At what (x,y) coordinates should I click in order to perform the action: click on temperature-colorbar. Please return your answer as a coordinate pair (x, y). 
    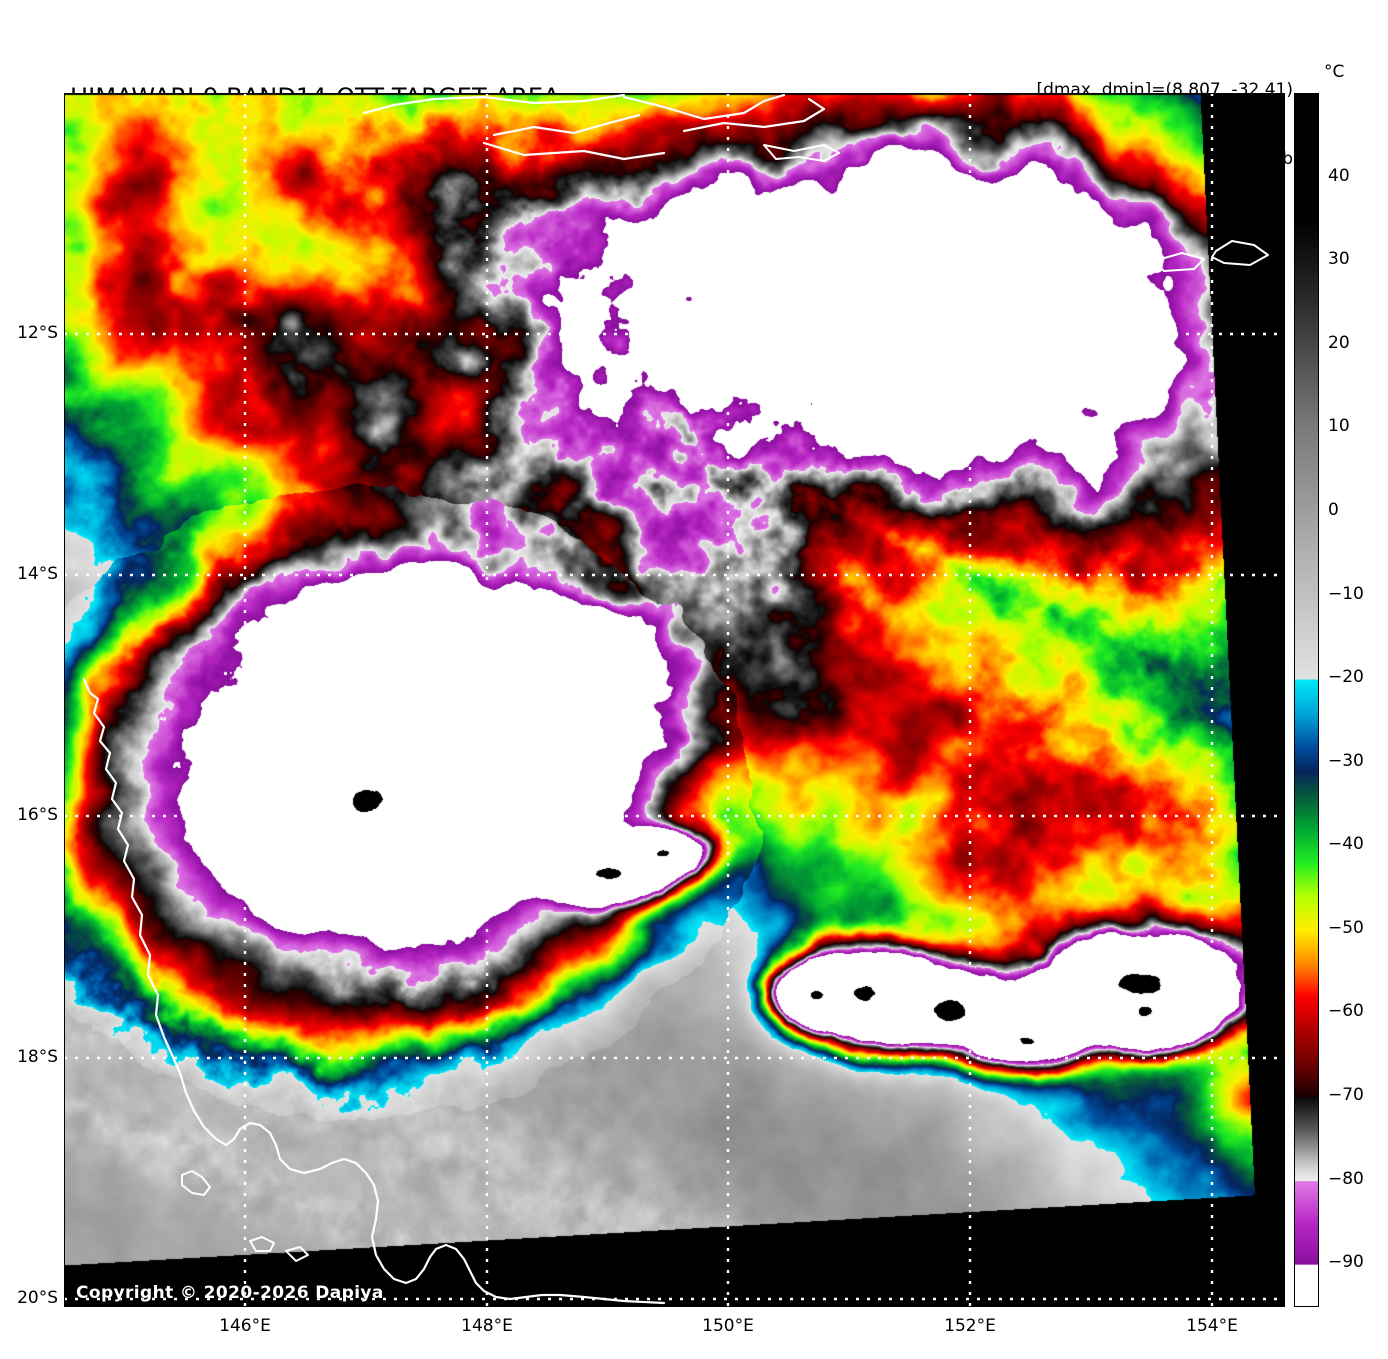
    Looking at the image, I should click on (1306, 700).